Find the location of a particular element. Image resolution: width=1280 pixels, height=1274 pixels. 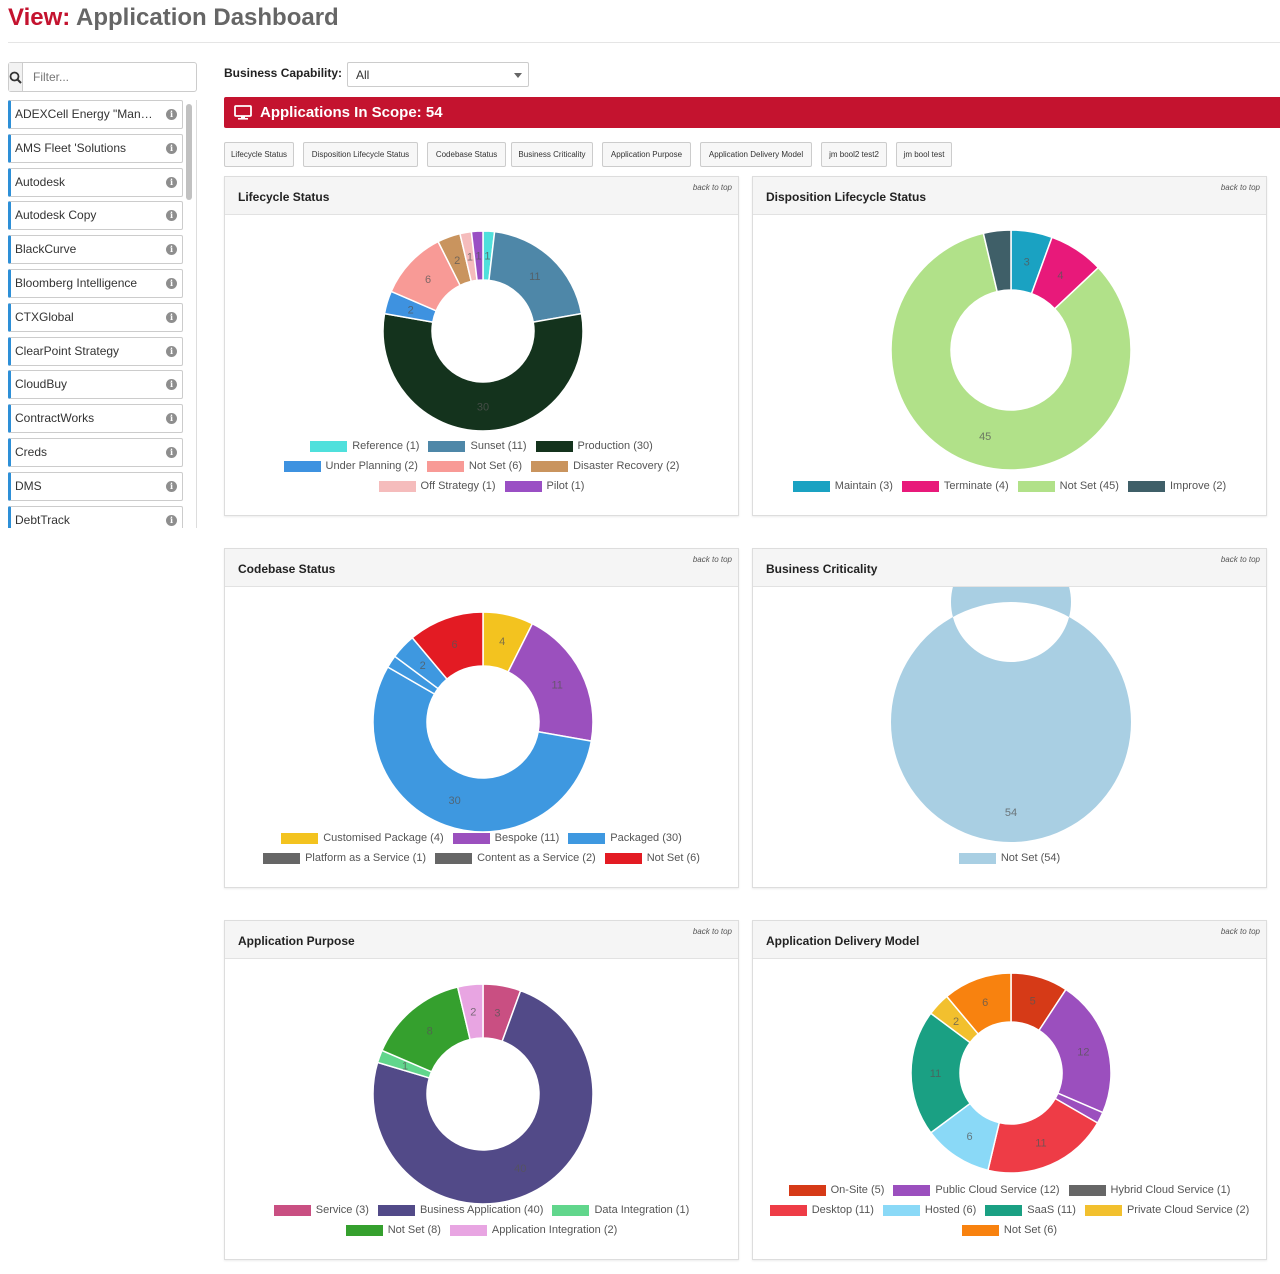

legend-item: SaaS (11) is located at coordinates (1030, 1210).